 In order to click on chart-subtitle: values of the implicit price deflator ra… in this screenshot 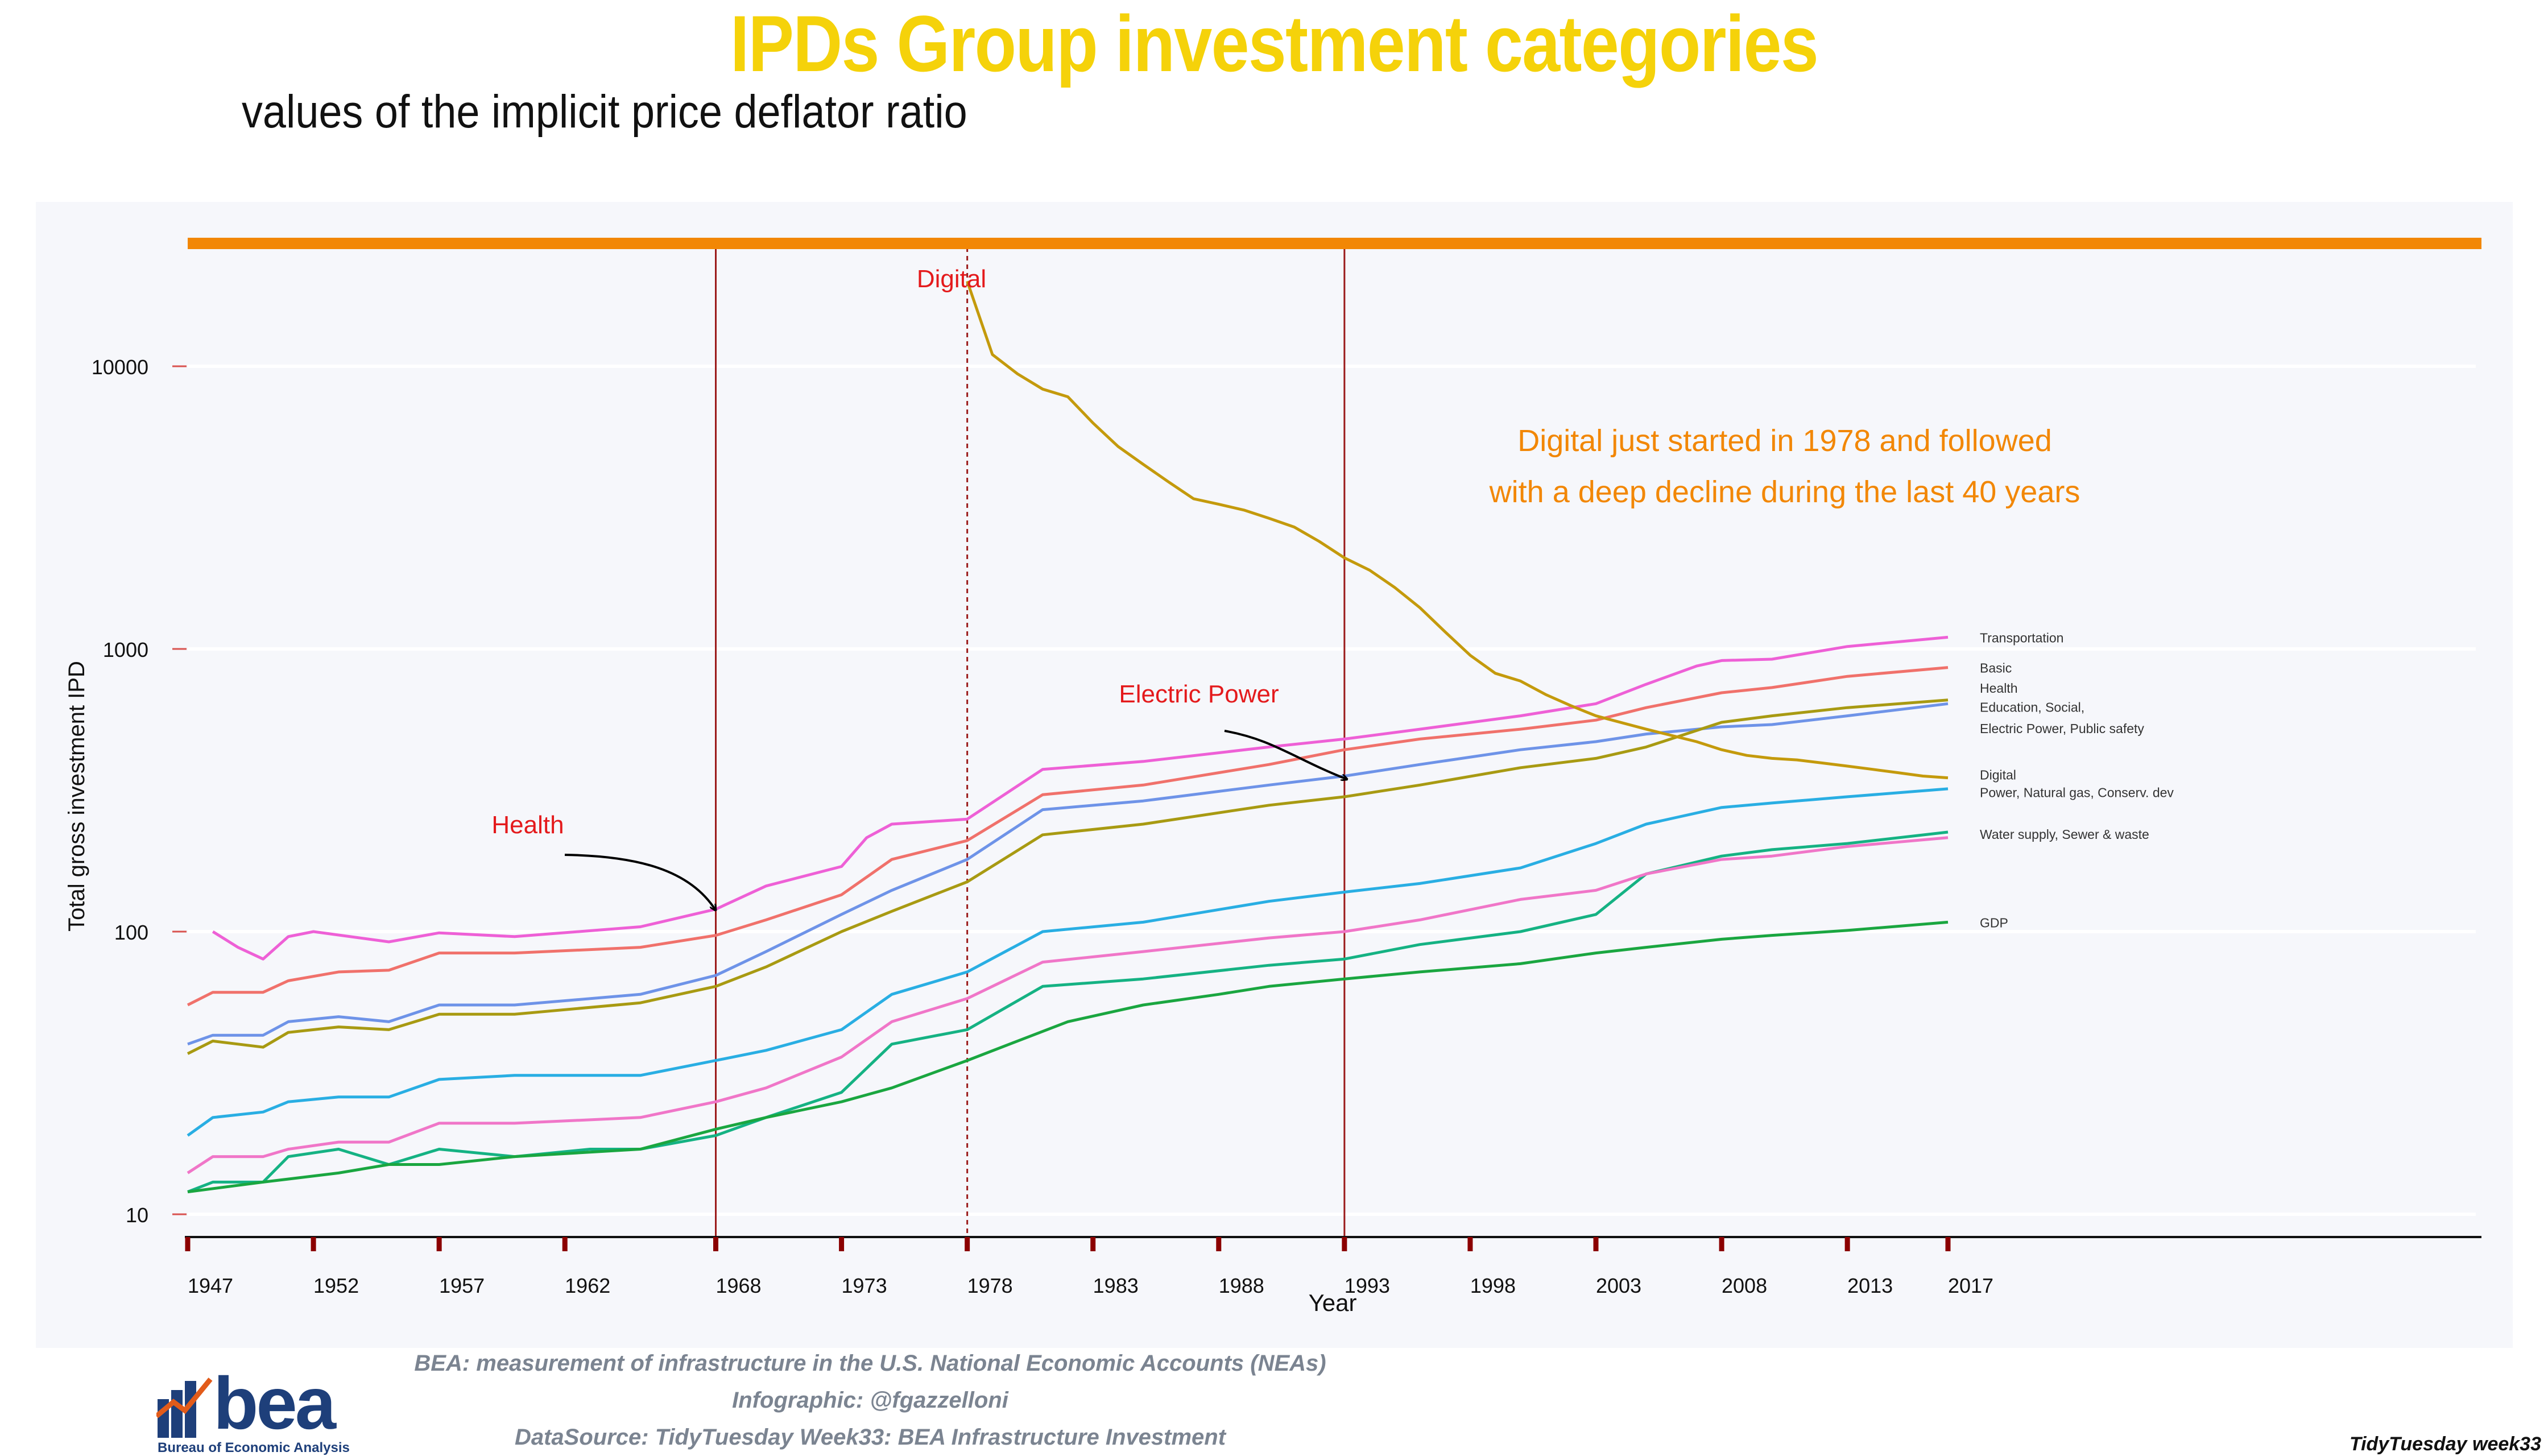, I will do `click(604, 112)`.